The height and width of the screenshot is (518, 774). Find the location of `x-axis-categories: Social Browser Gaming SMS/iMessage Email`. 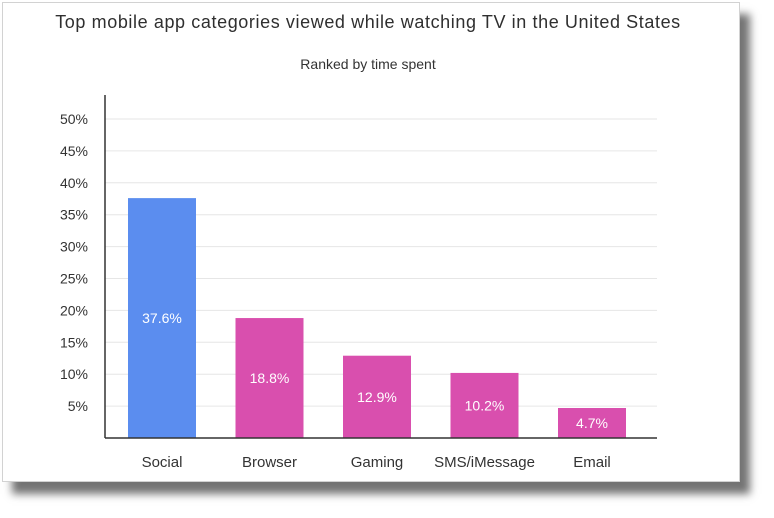

x-axis-categories: Social Browser Gaming SMS/iMessage Email is located at coordinates (376, 462).